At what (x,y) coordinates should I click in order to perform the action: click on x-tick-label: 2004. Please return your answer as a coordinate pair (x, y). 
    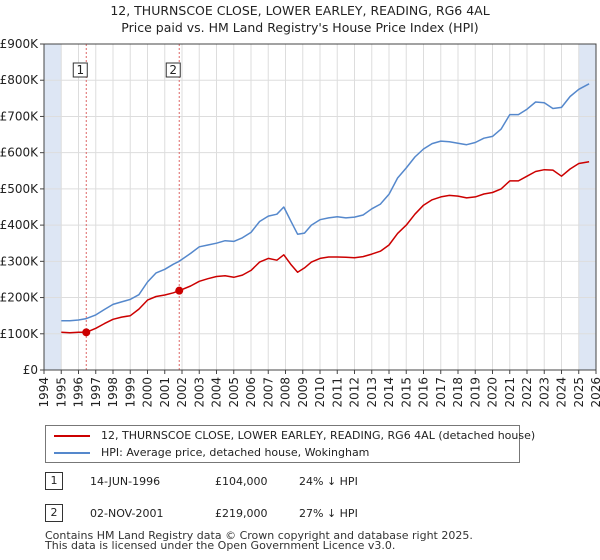
    Looking at the image, I should click on (217, 392).